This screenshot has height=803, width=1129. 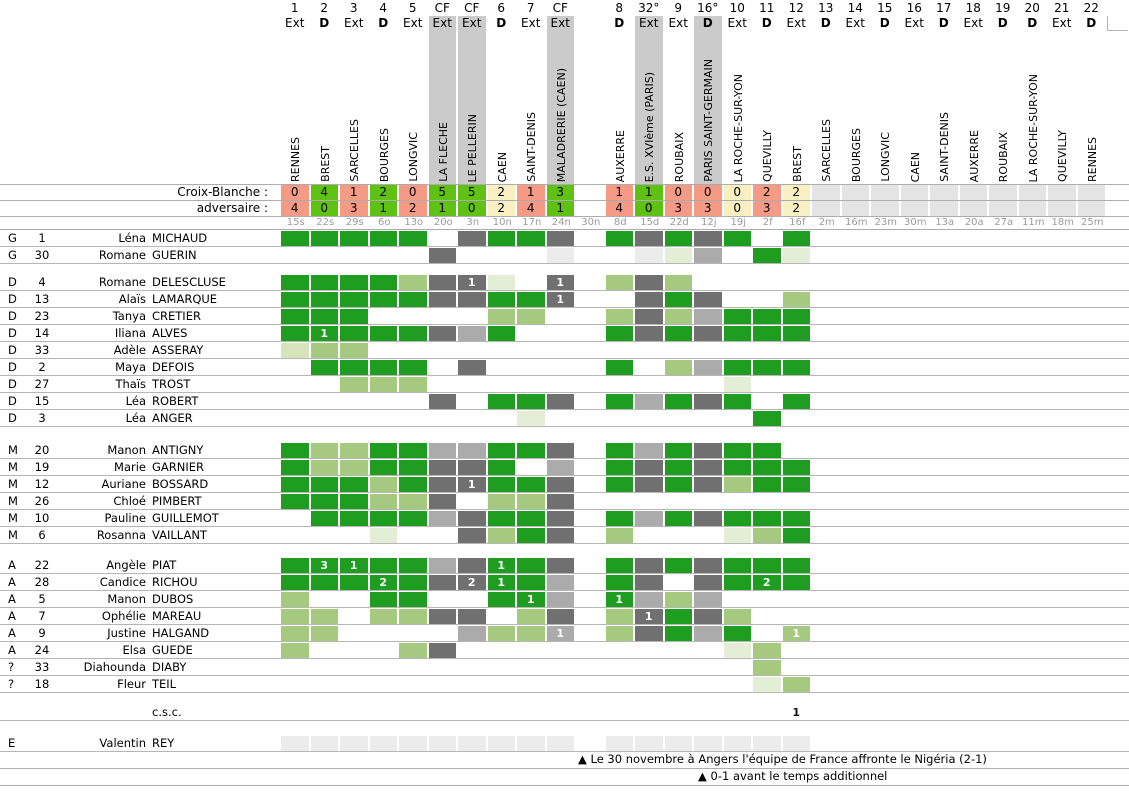 What do you see at coordinates (857, 92) in the screenshot?
I see `match-column-header: 14 Ext BOURGES` at bounding box center [857, 92].